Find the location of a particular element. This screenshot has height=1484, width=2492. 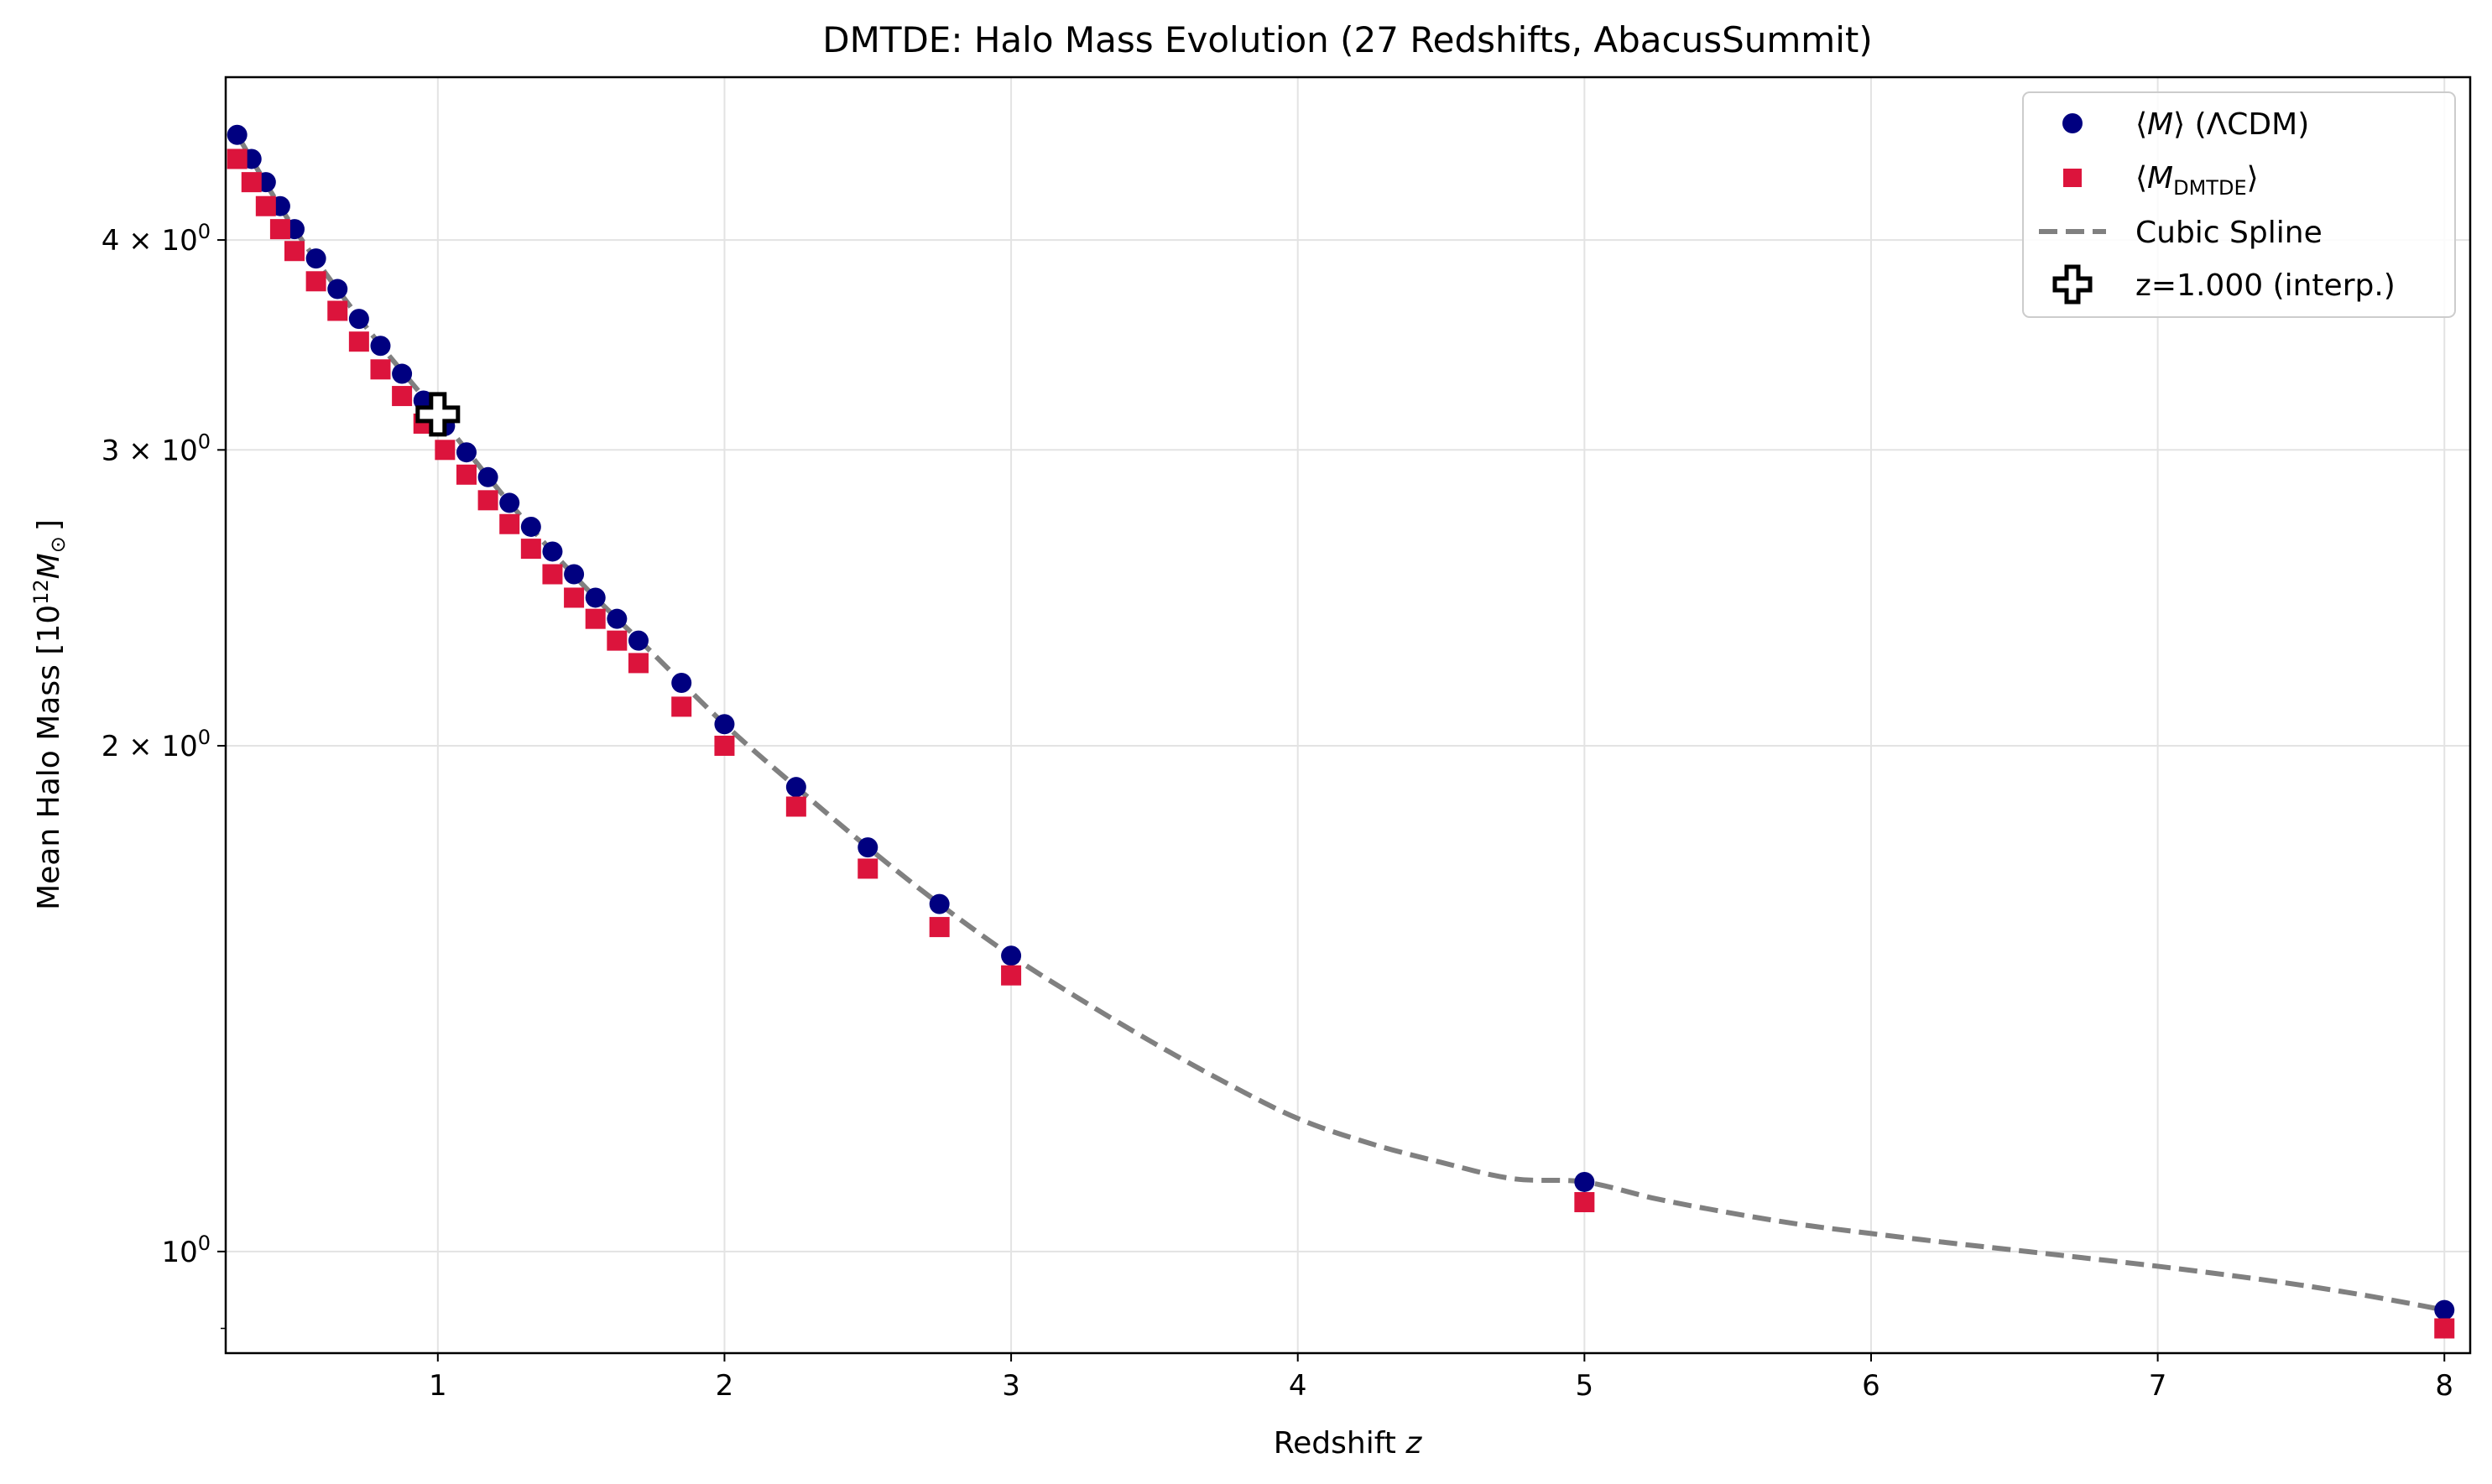

legend-swatch-plus-icon is located at coordinates (2072, 284).